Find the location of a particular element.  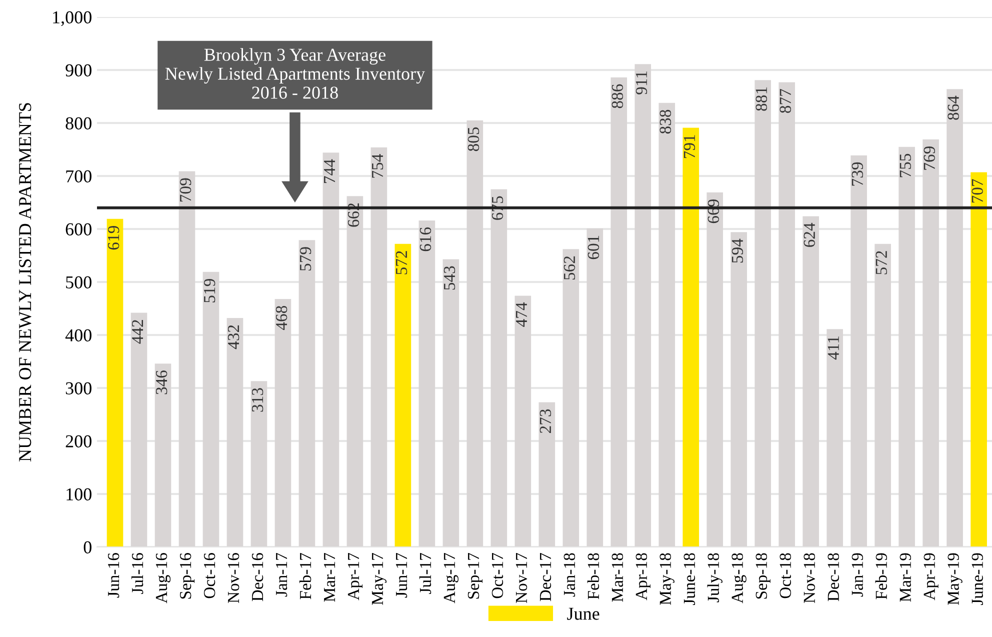

x-tick-label: Mar-19 is located at coordinates (905, 577).